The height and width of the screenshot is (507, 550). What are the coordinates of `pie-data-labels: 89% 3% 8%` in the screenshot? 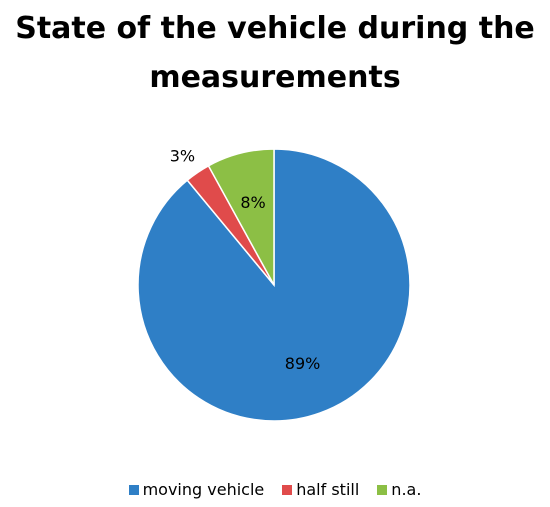 It's located at (245, 260).